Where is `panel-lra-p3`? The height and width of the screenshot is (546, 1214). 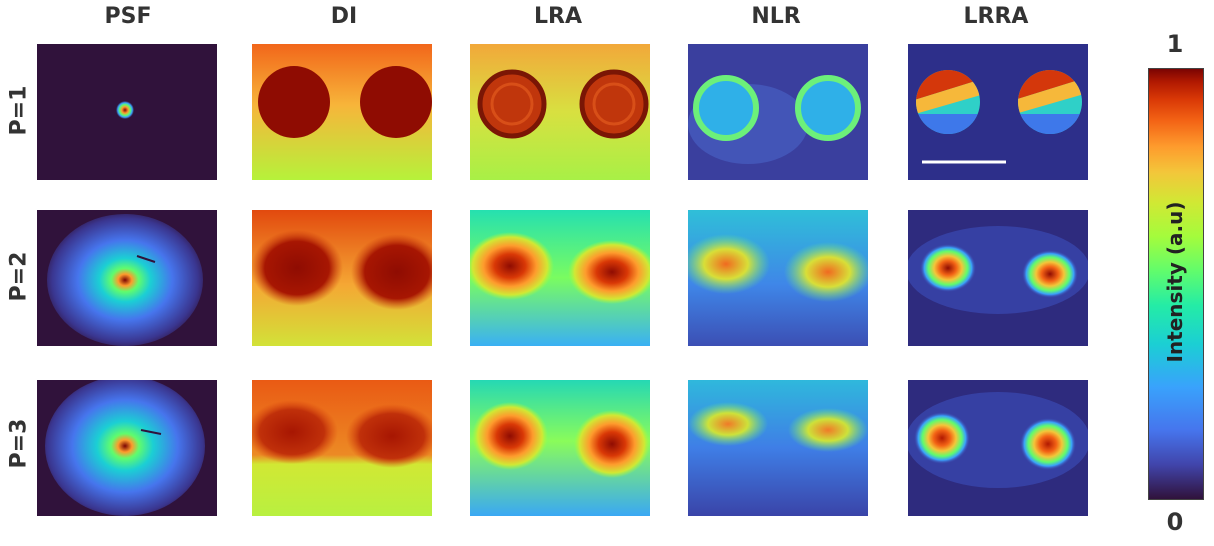 panel-lra-p3 is located at coordinates (560, 448).